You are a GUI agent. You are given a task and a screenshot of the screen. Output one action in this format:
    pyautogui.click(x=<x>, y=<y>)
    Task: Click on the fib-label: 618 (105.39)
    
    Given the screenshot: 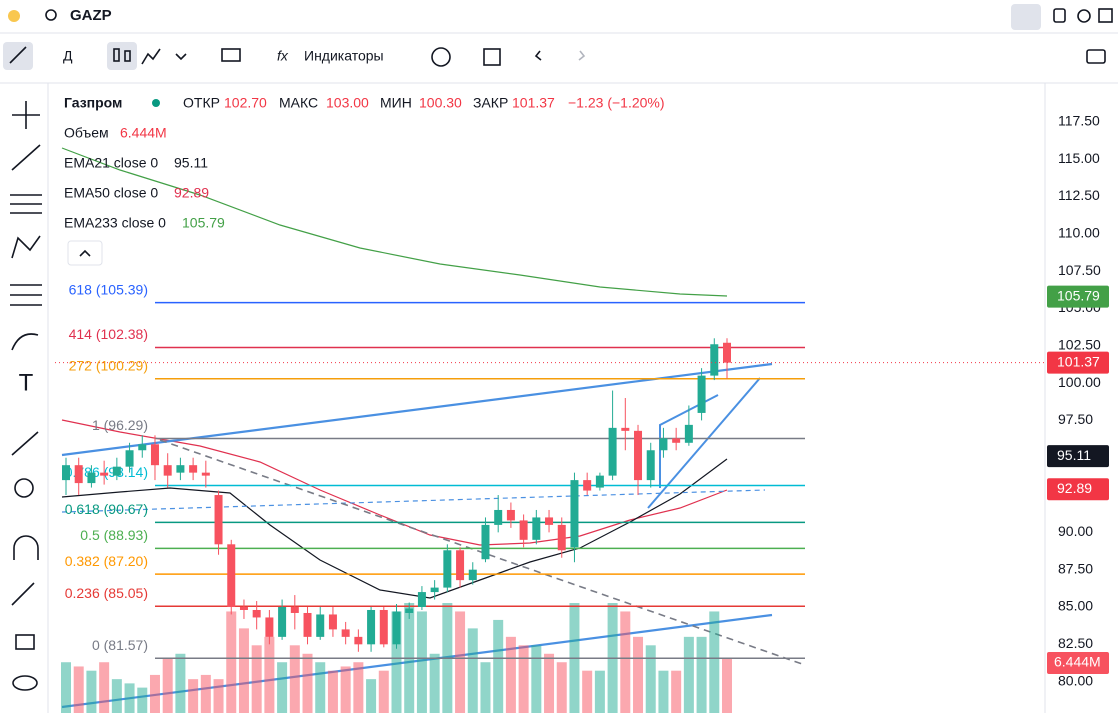 What is the action you would take?
    pyautogui.click(x=108, y=289)
    